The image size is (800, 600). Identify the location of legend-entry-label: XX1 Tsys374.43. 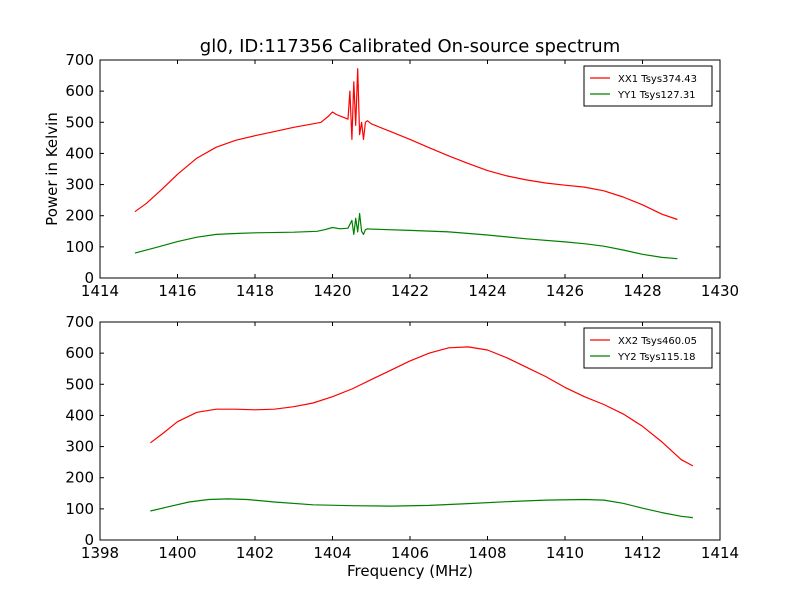
(657, 79).